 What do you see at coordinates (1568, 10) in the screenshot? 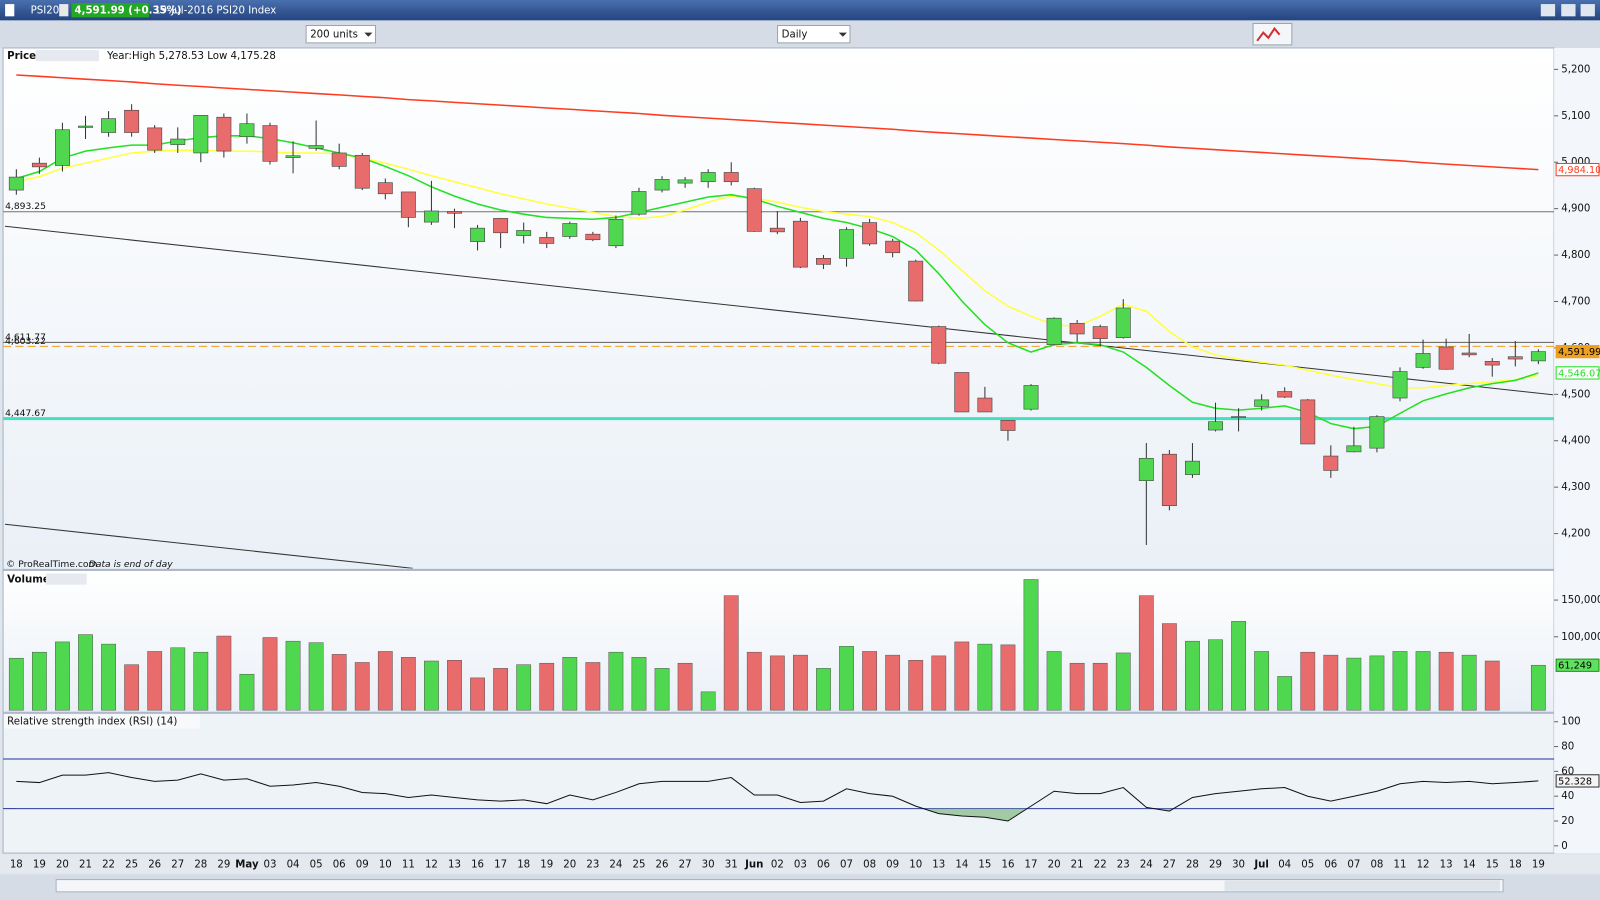
I see `minimize-button` at bounding box center [1568, 10].